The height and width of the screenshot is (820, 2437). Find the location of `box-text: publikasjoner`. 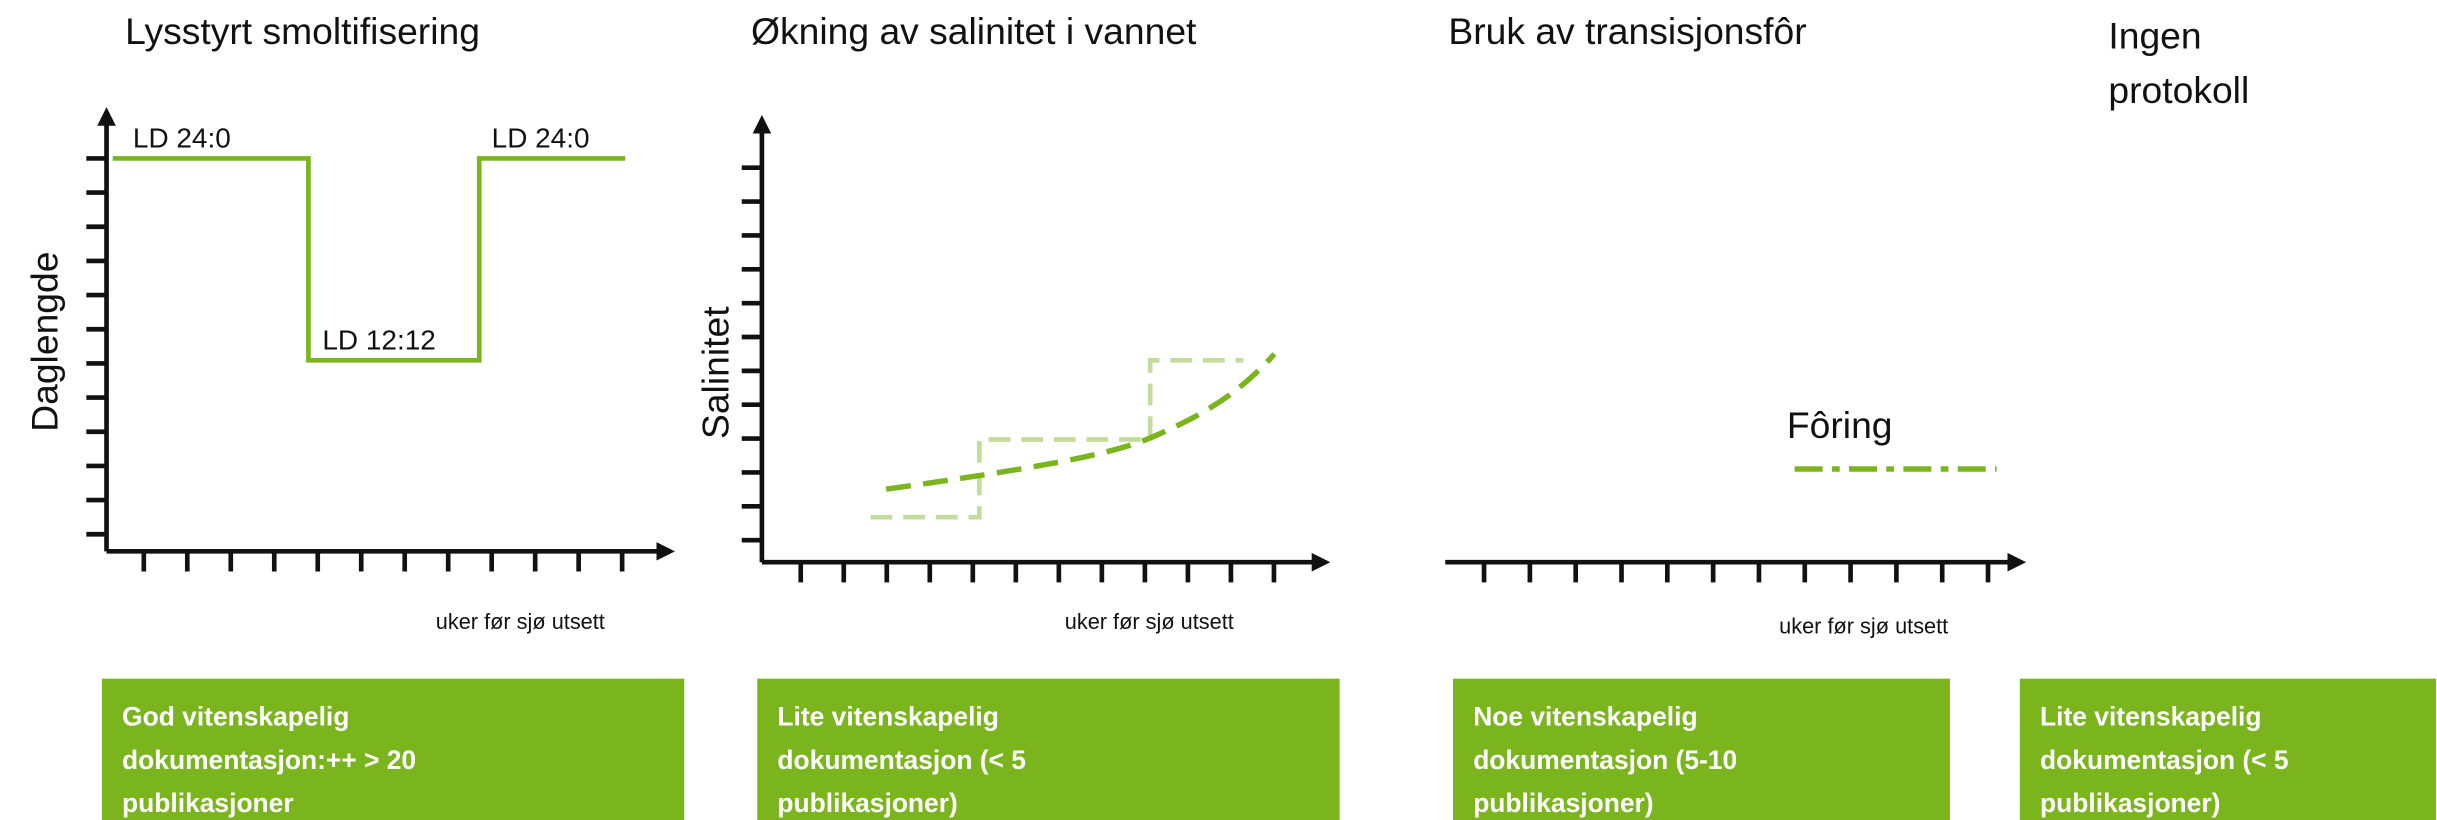

box-text: publikasjoner is located at coordinates (208, 803).